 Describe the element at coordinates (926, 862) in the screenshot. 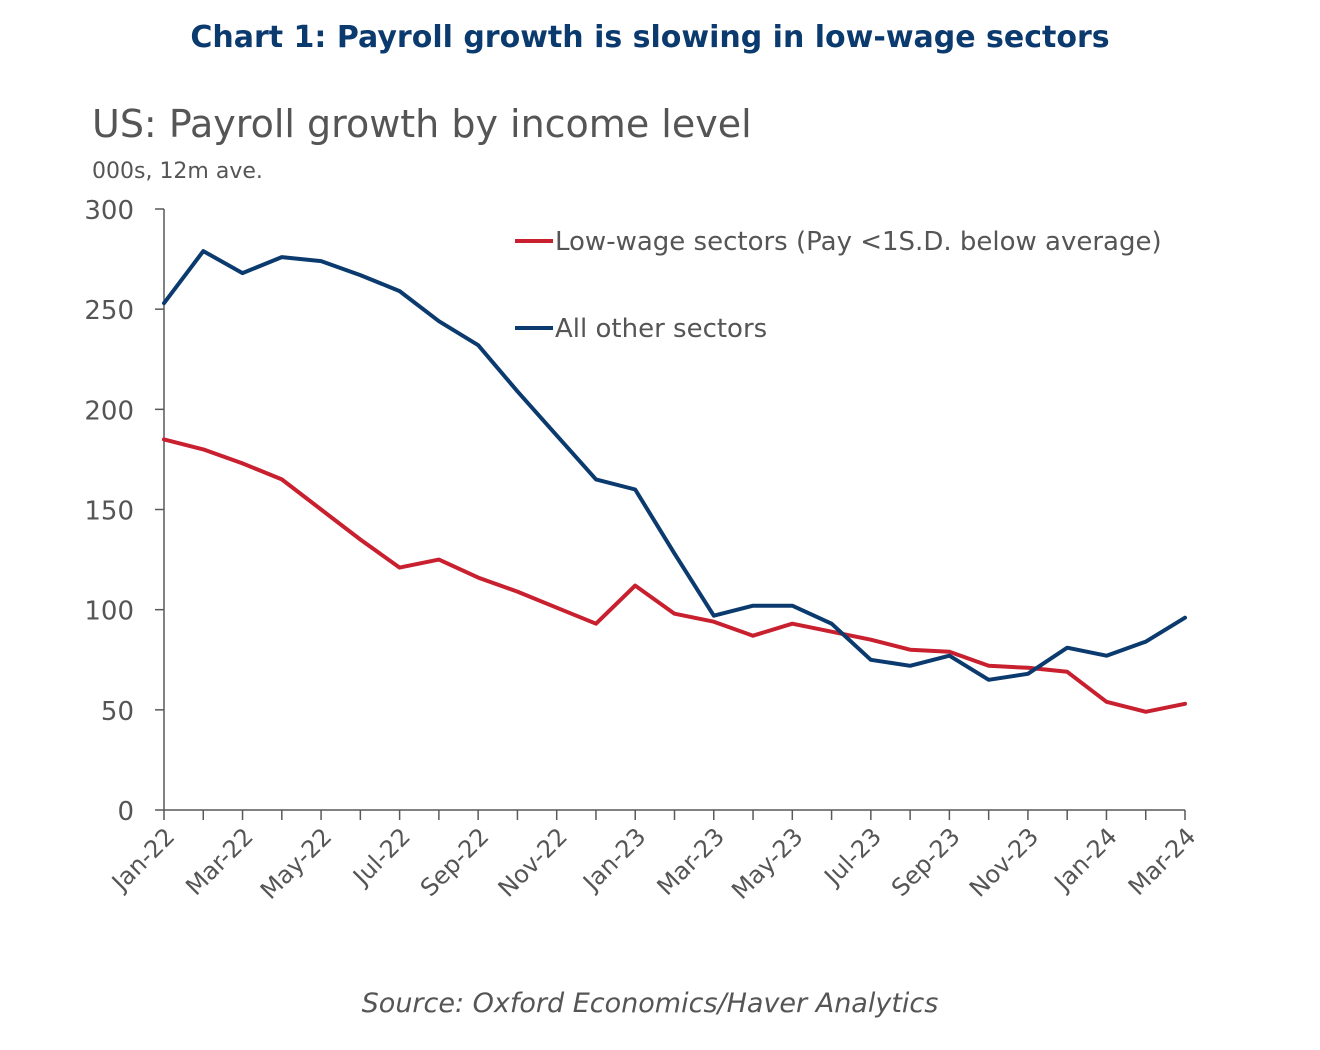

I see `x-tick-label: Sep-23` at that location.